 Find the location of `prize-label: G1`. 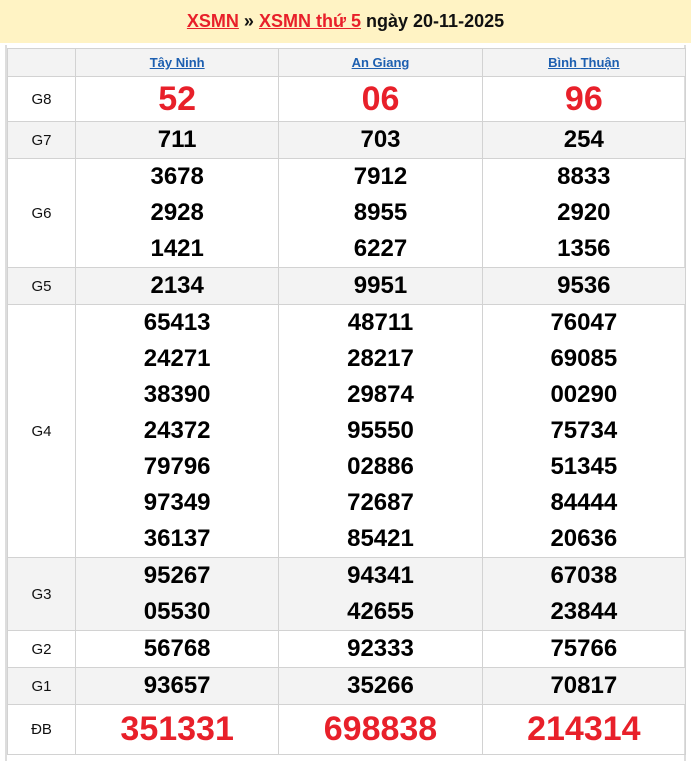

prize-label: G1 is located at coordinates (41, 686).